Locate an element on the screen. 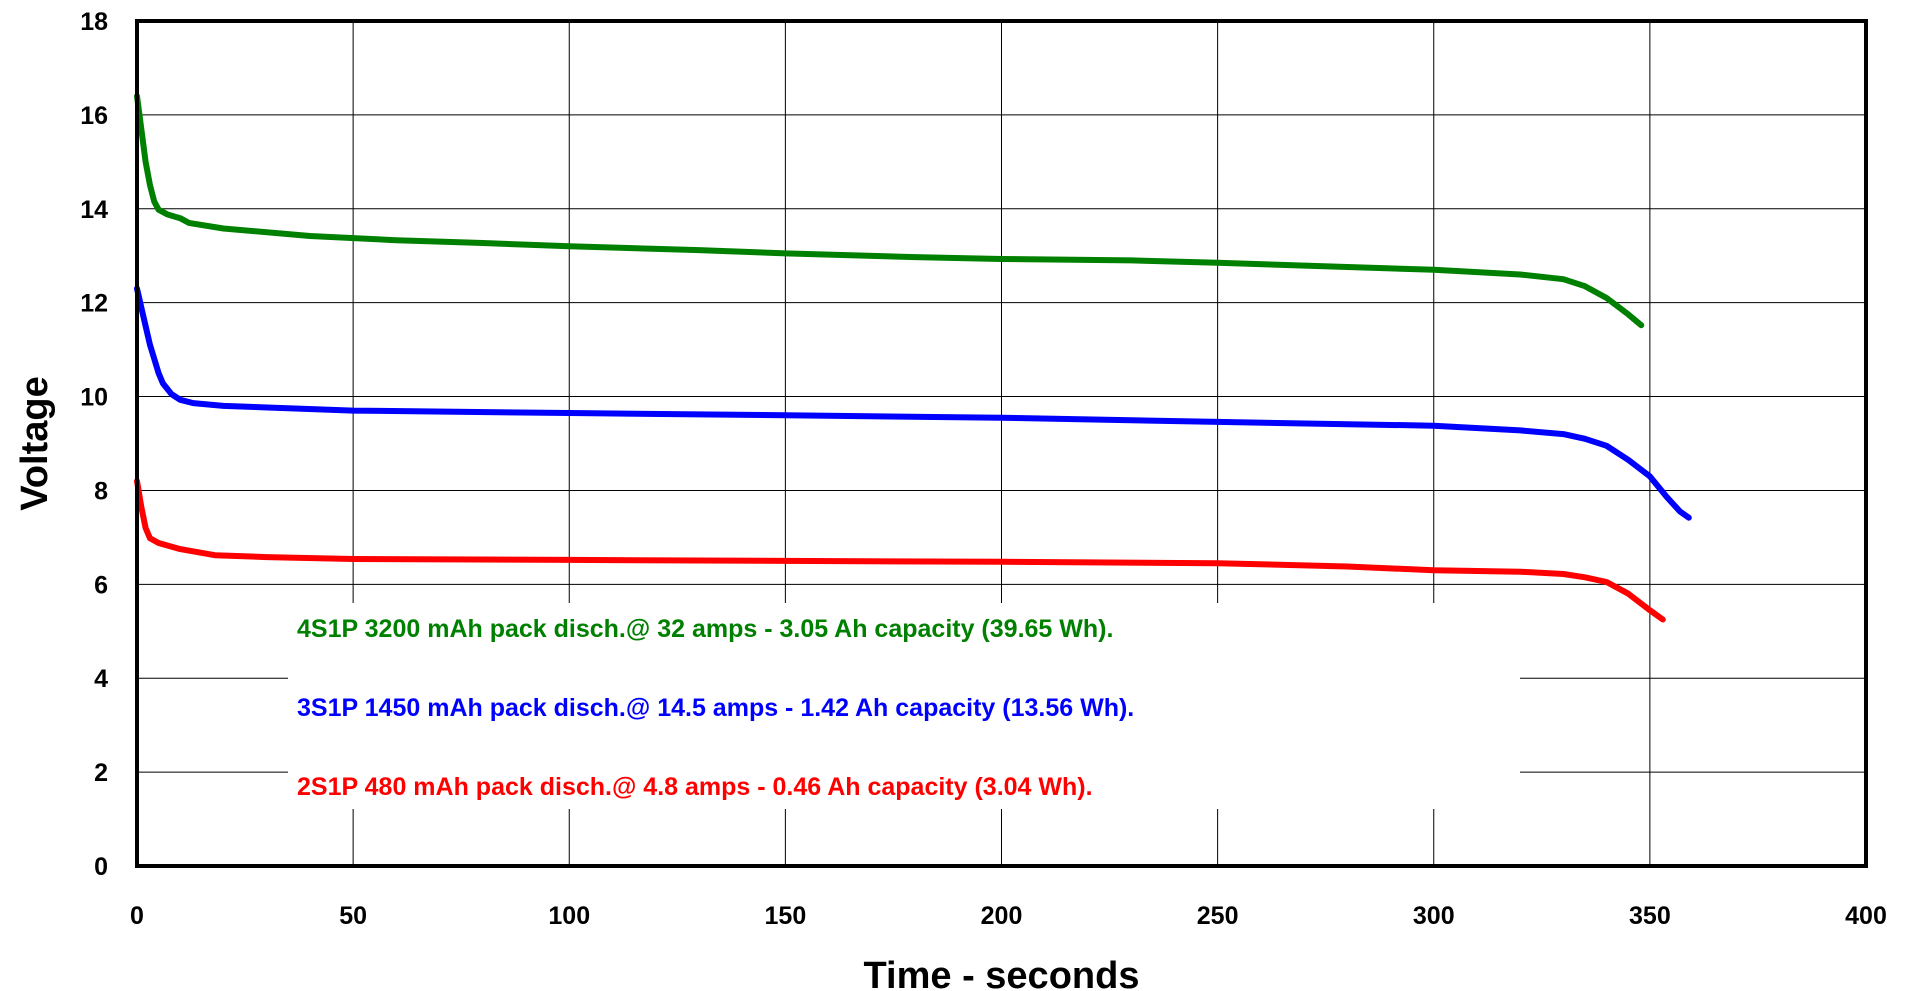  annotation-box is located at coordinates (904, 706).